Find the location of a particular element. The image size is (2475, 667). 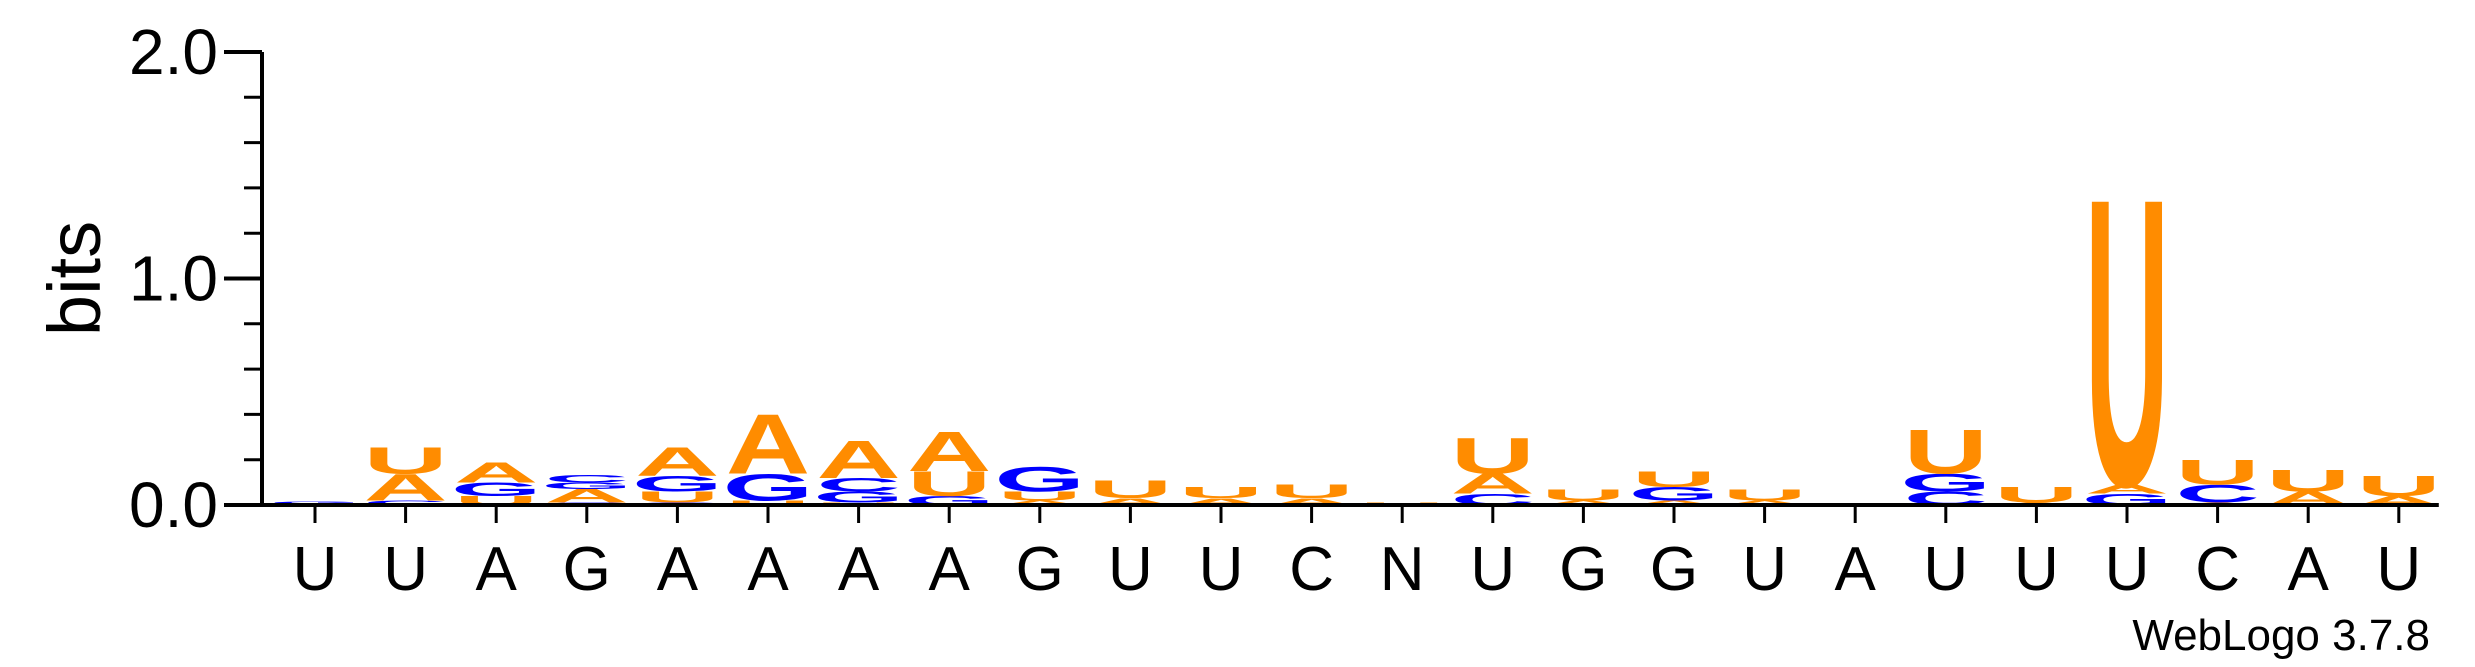

x-tick-label: N is located at coordinates (1402, 569).